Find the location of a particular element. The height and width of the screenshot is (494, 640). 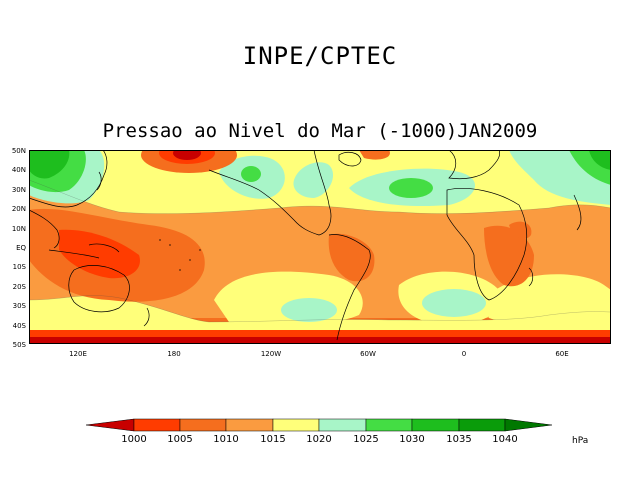

azores-high-core is located at coordinates (411, 188).